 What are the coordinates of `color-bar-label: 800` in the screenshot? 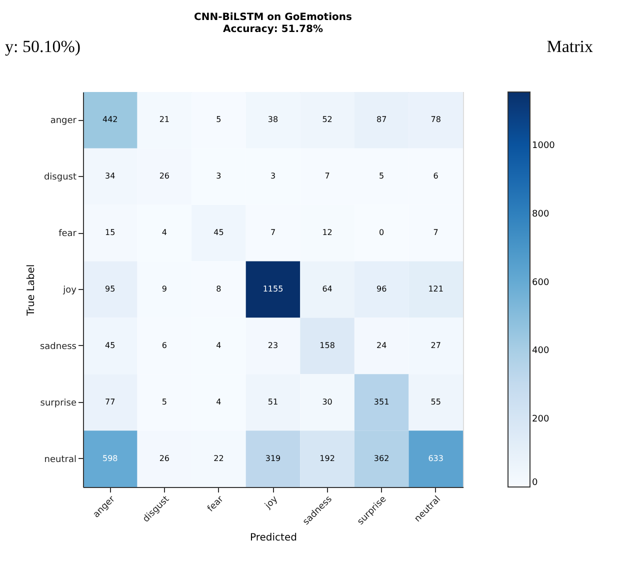 It's located at (541, 214).